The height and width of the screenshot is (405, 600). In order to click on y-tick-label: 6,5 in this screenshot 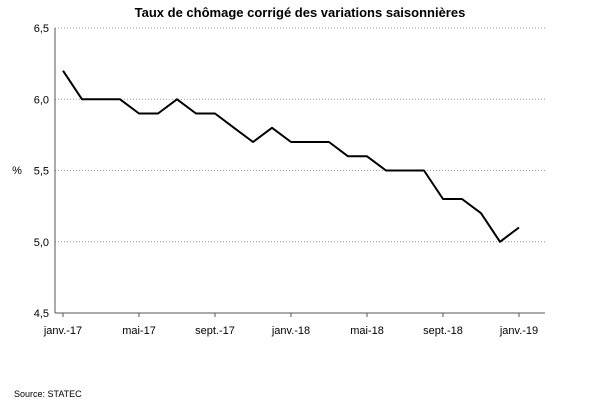, I will do `click(41, 29)`.